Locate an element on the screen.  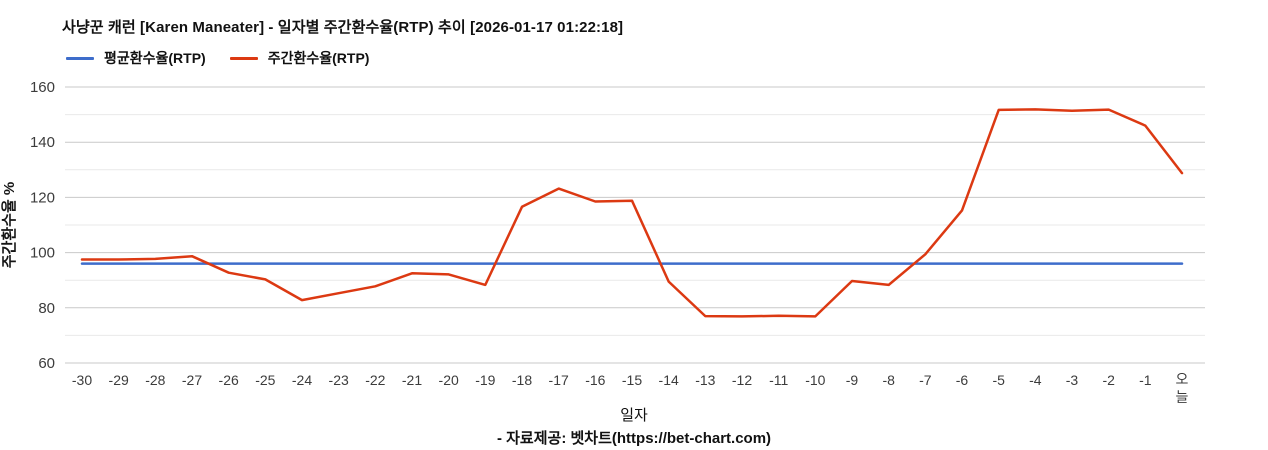
x-tick-label: -5 is located at coordinates (998, 380).